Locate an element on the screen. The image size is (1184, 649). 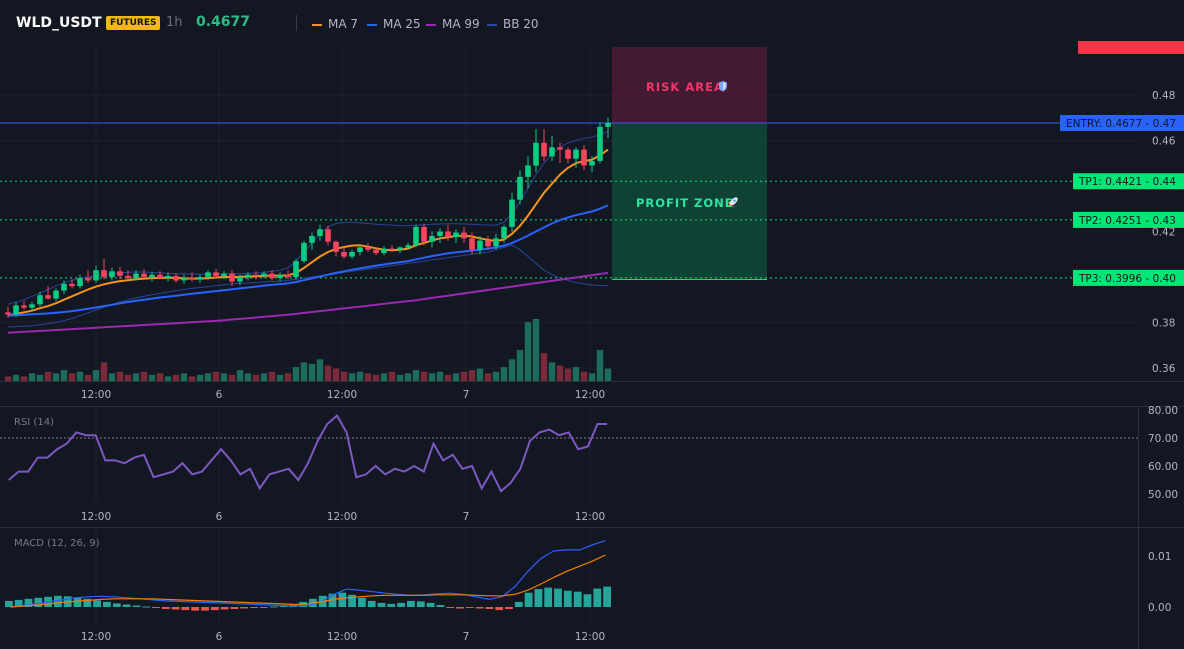
rsi-pane is located at coordinates (569, 453).